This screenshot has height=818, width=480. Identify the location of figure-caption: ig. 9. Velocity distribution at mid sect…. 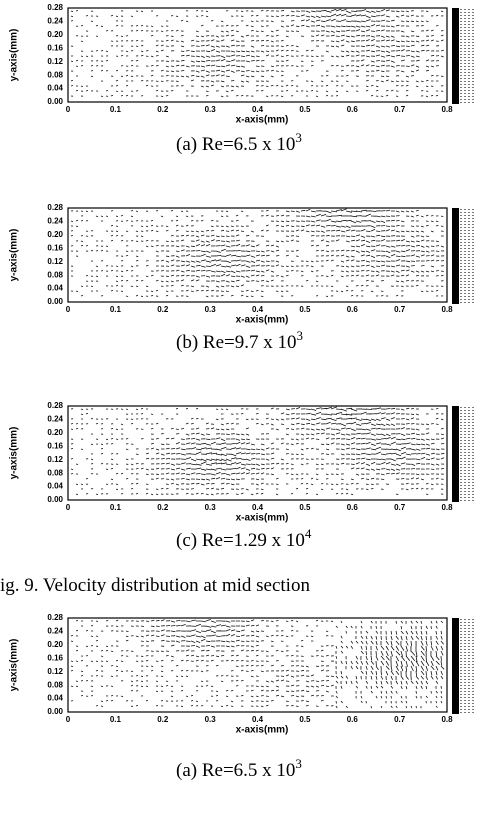
(155, 585).